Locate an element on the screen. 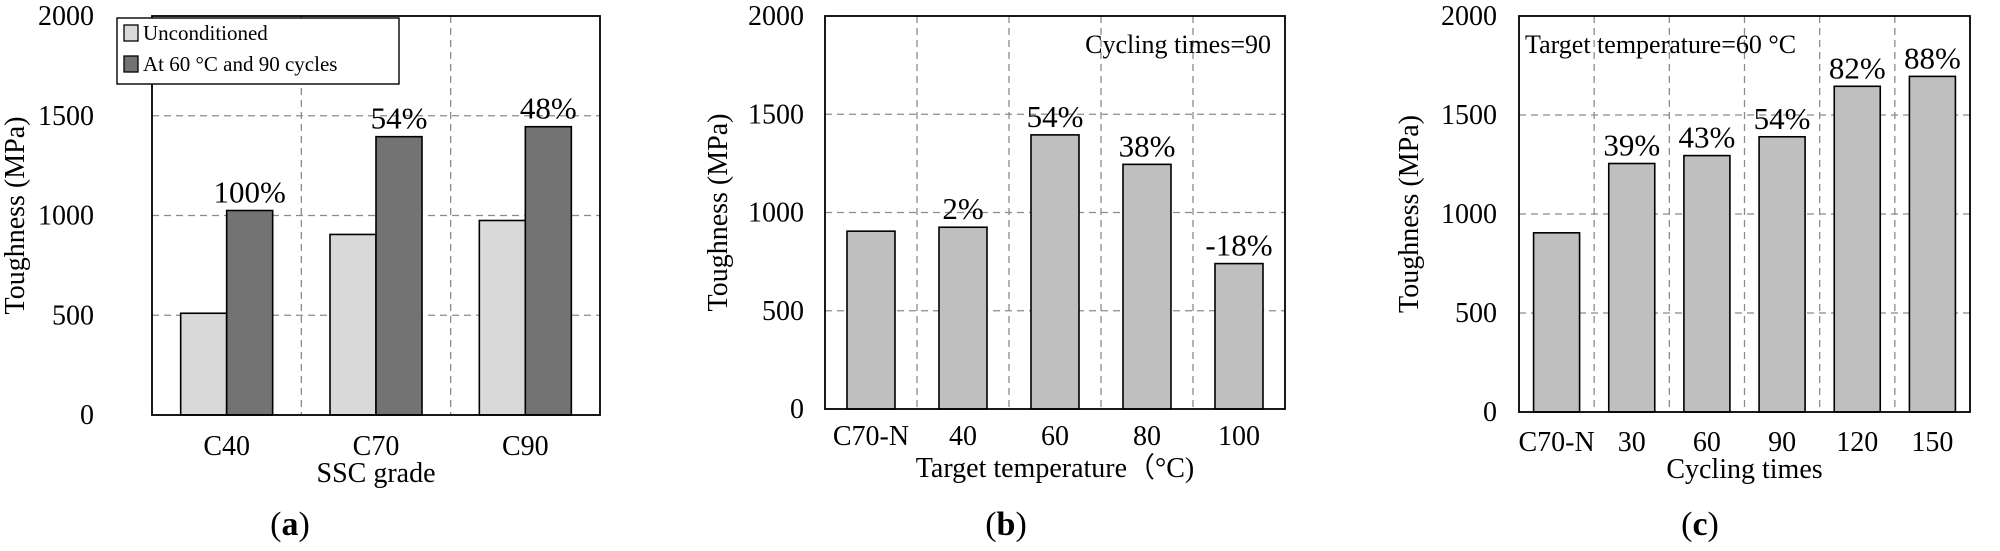  x-tick-label: 30 is located at coordinates (1632, 442).